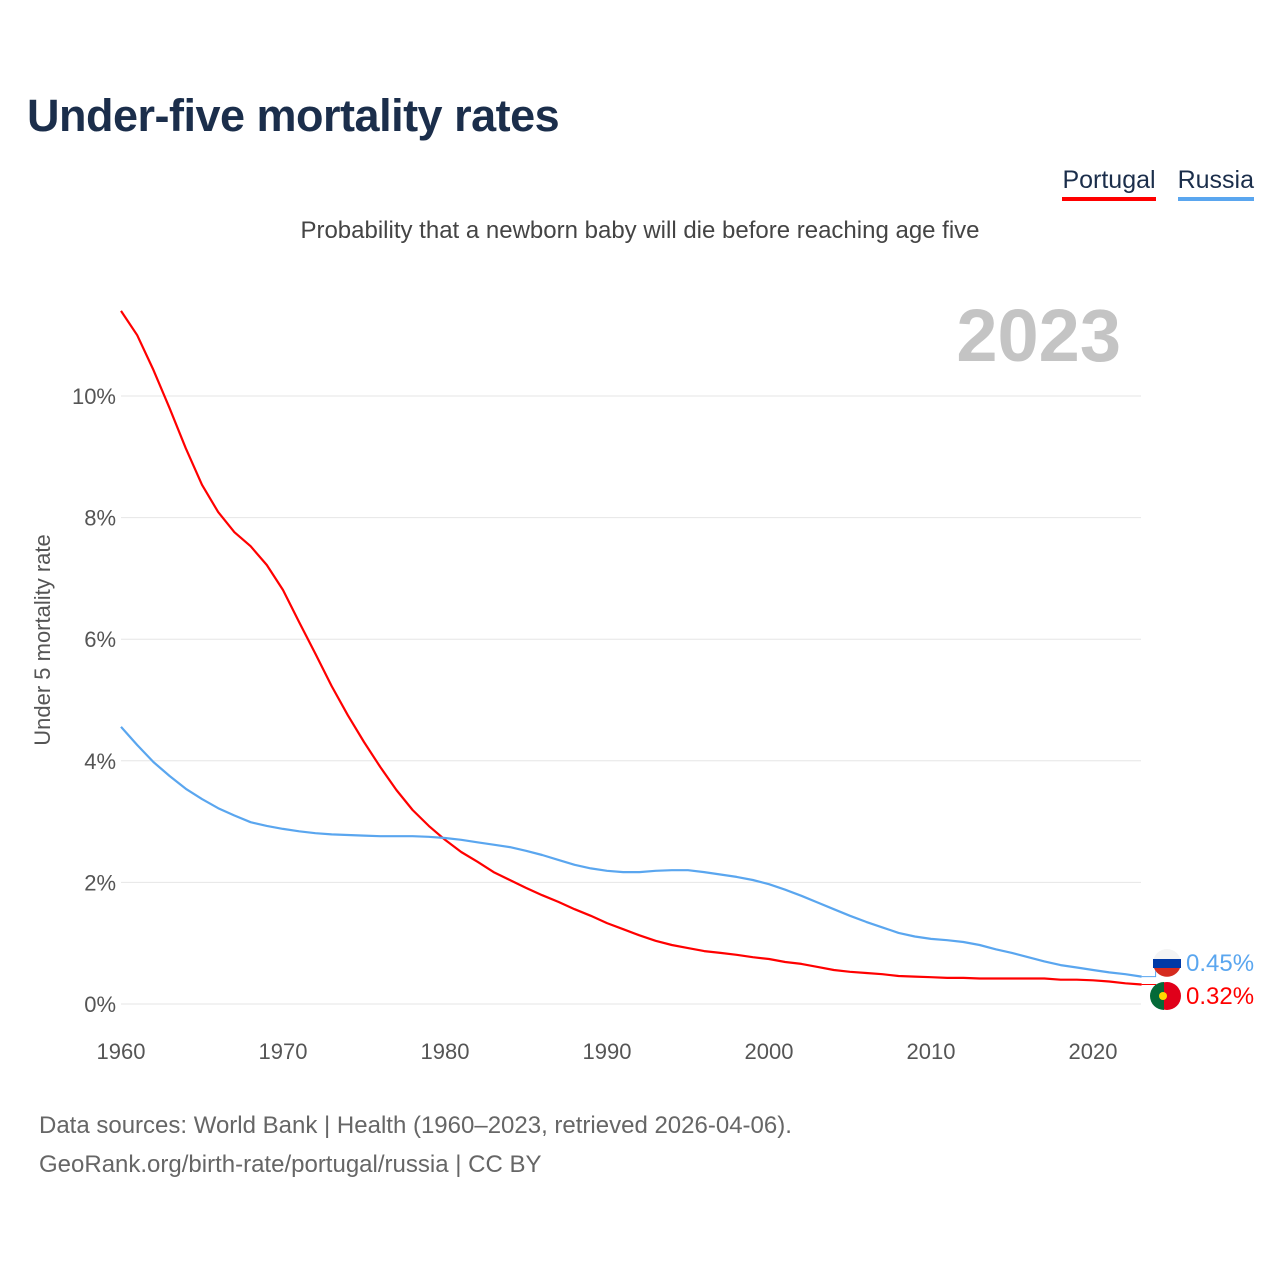 Image resolution: width=1280 pixels, height=1280 pixels. I want to click on x-tick-label: 1990, so click(607, 1051).